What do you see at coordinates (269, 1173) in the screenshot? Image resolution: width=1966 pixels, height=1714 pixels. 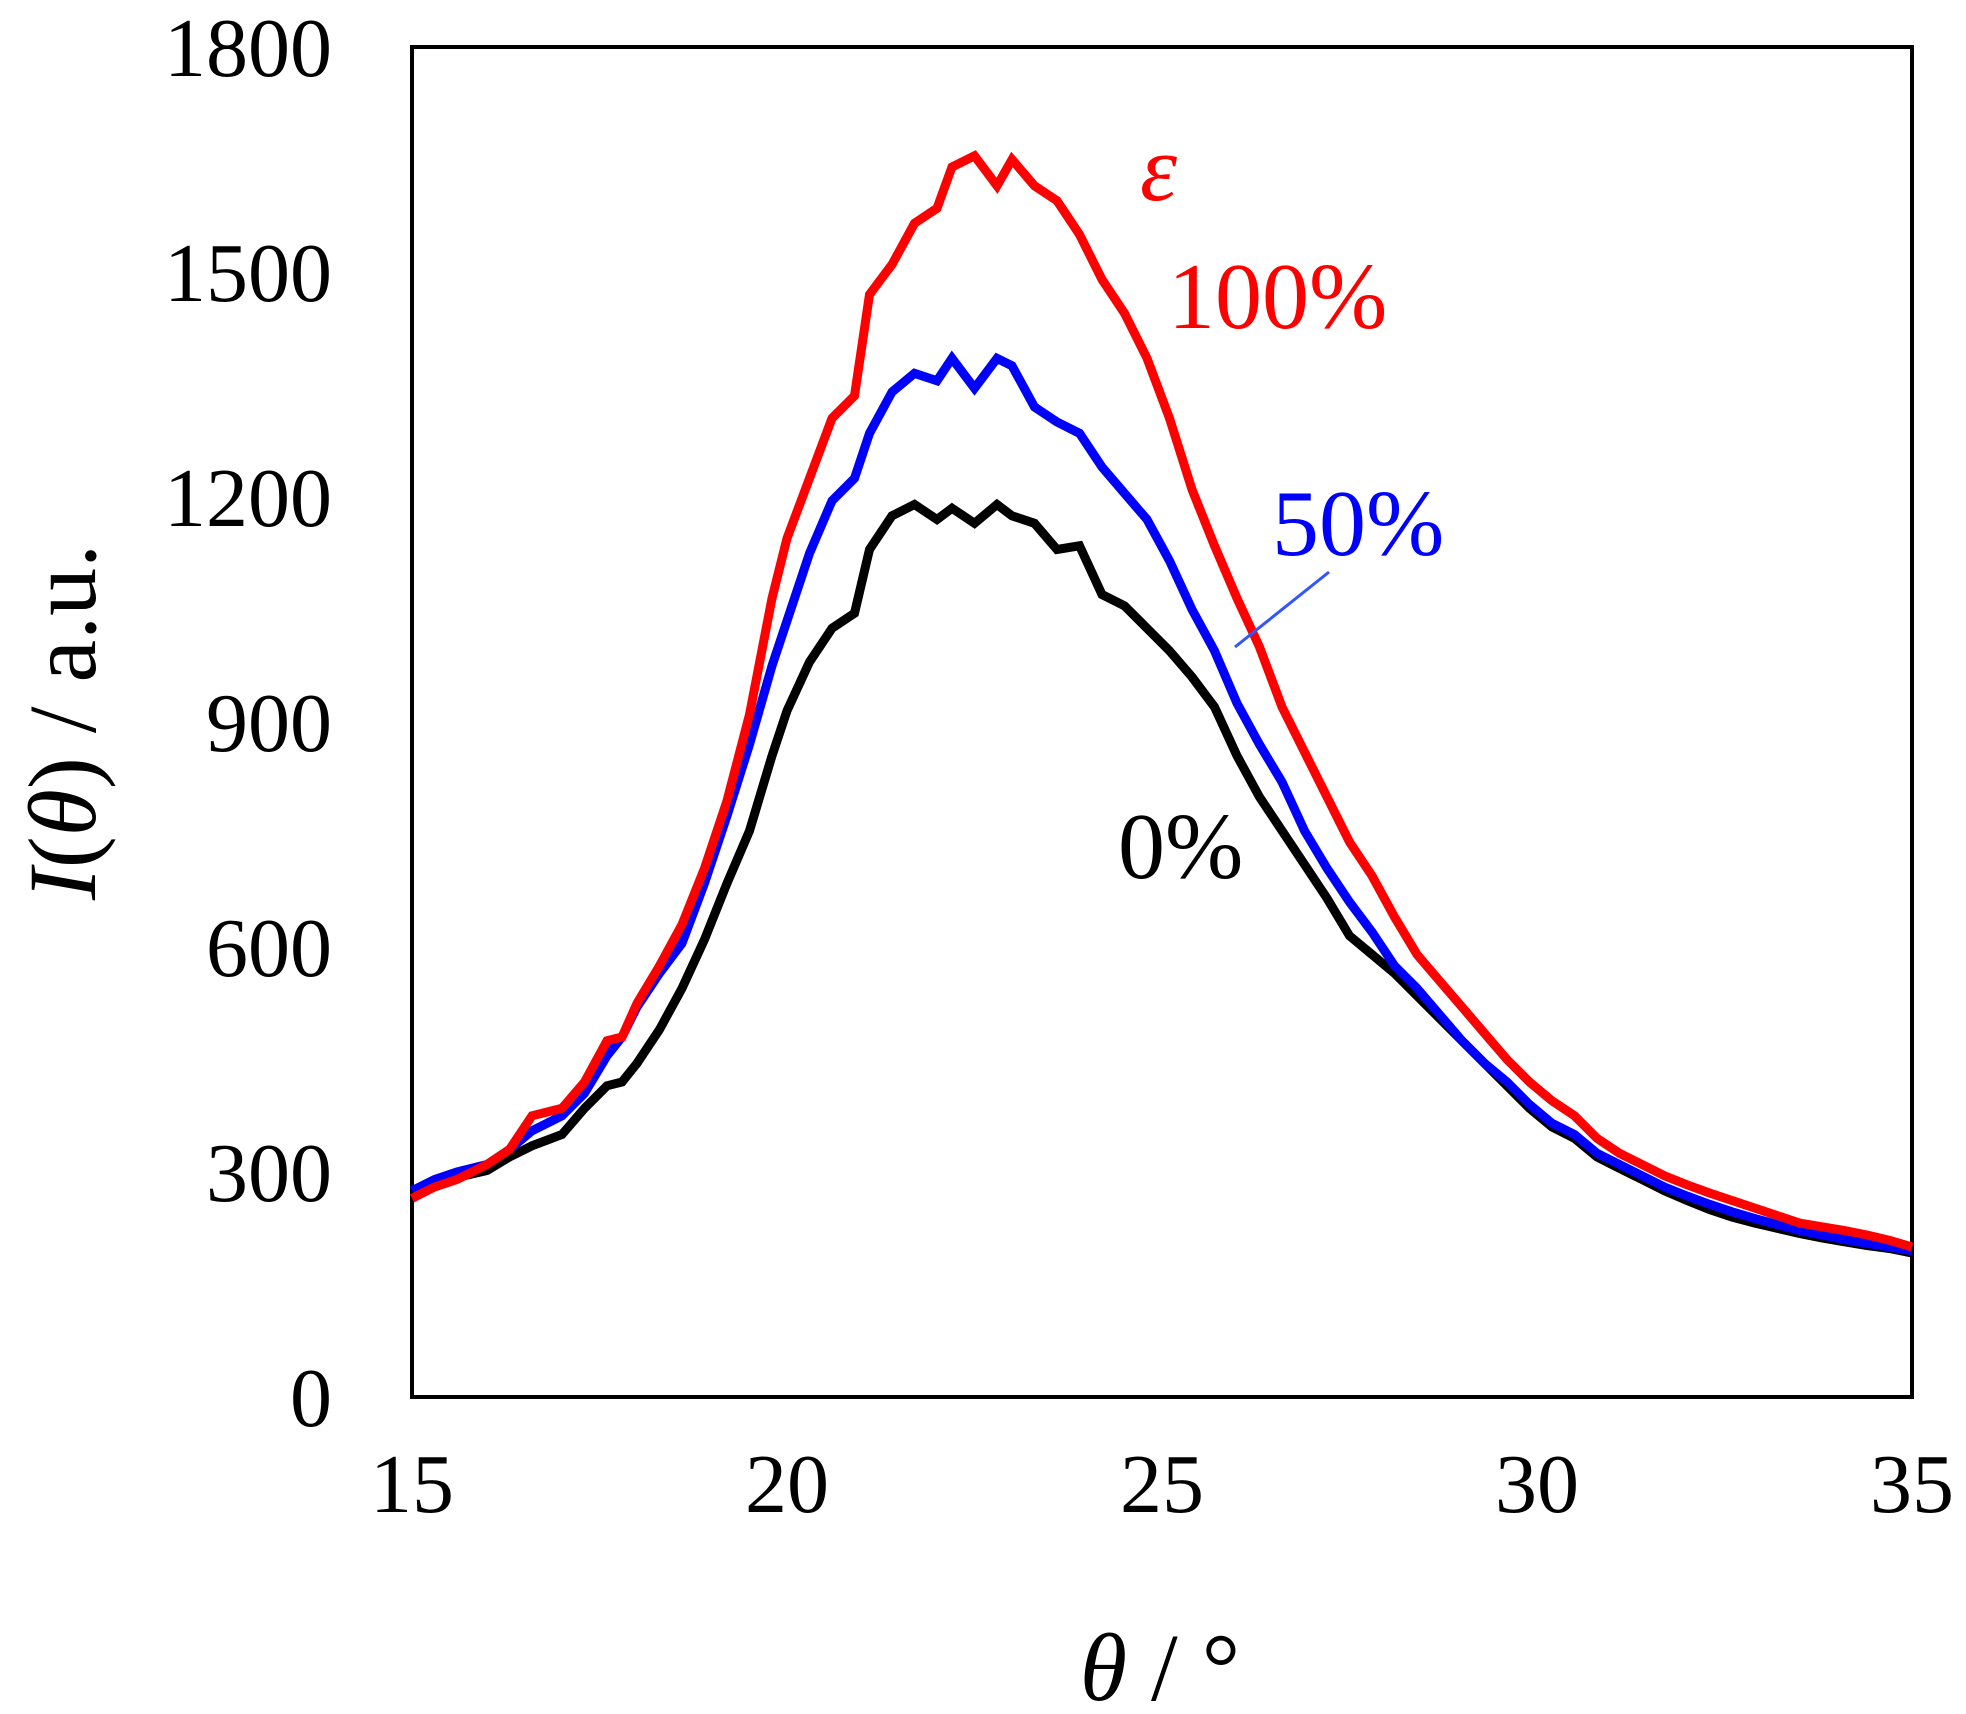 I see `y-tick-label: 300` at bounding box center [269, 1173].